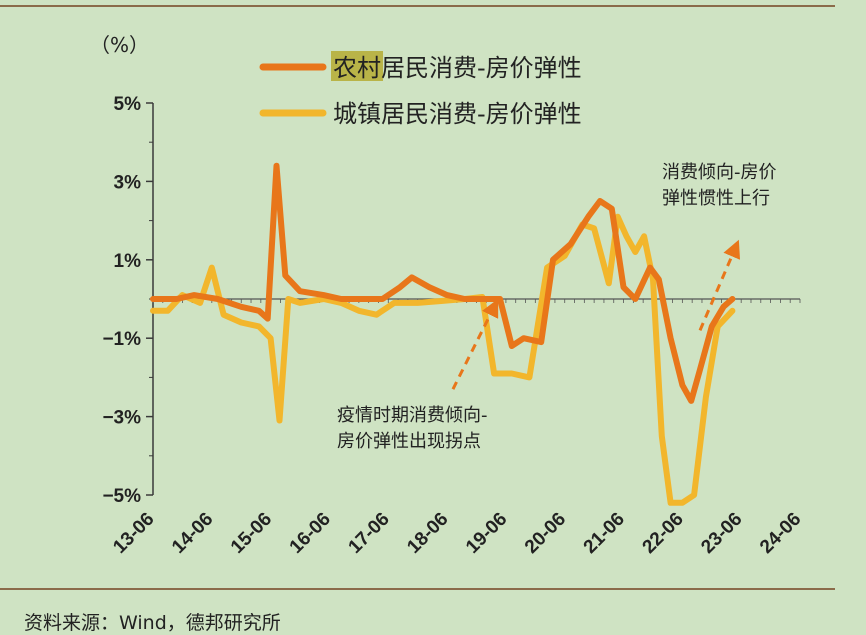 The width and height of the screenshot is (866, 635). Describe the element at coordinates (121, 339) in the screenshot. I see `y-tick-label: −1%` at that location.